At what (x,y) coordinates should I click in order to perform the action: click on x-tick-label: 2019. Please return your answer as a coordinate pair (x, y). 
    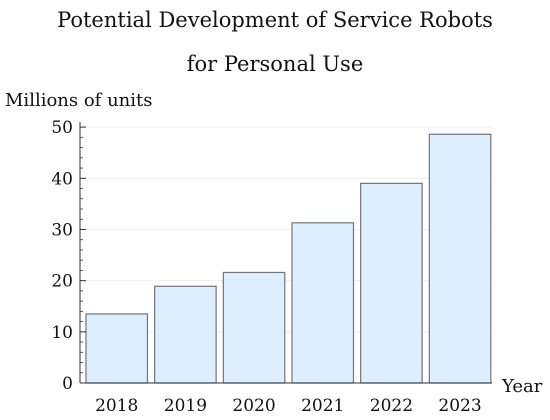
    Looking at the image, I should click on (185, 406).